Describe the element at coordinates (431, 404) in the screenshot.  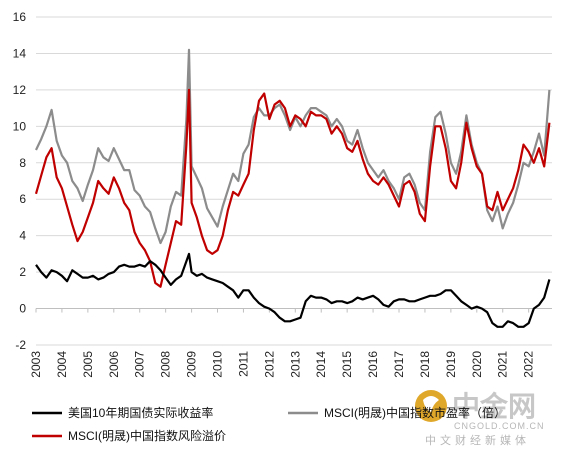
I see `watermark-logo-swirl-icon` at that location.